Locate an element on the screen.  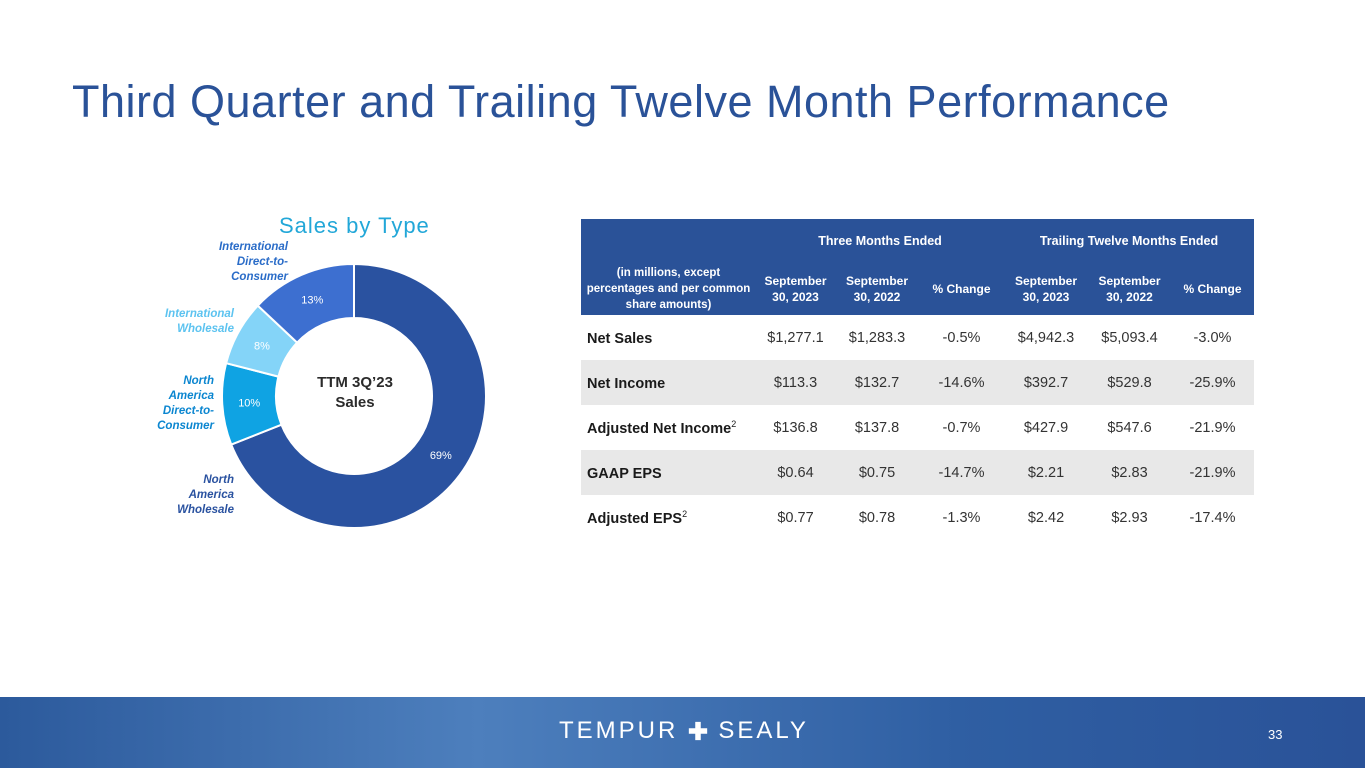
group-header-ttm: Trailing Twelve Months Ended is located at coordinates (1129, 241).